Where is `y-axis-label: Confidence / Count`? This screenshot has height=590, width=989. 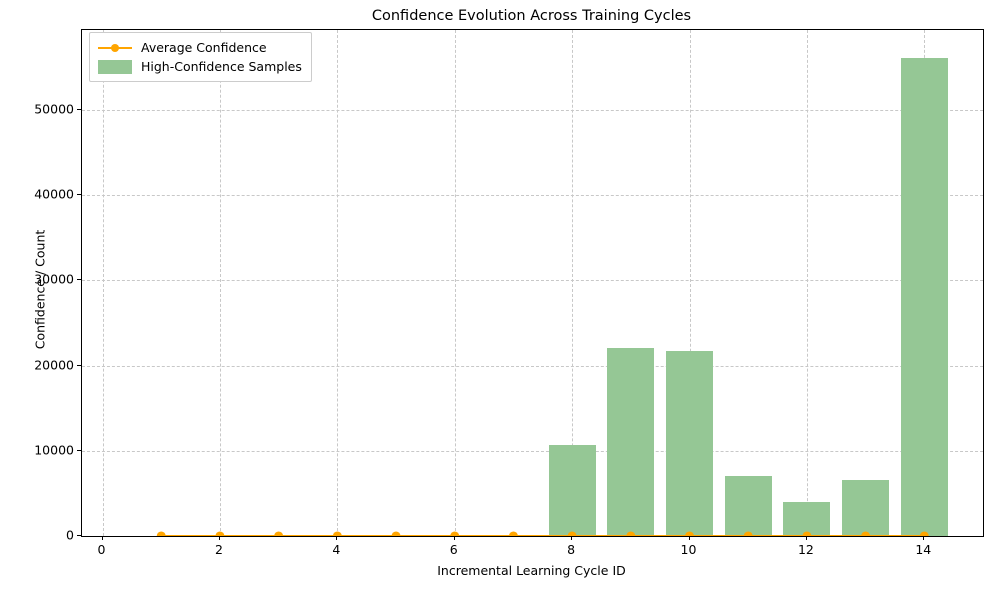
y-axis-label: Confidence / Count is located at coordinates (40, 289).